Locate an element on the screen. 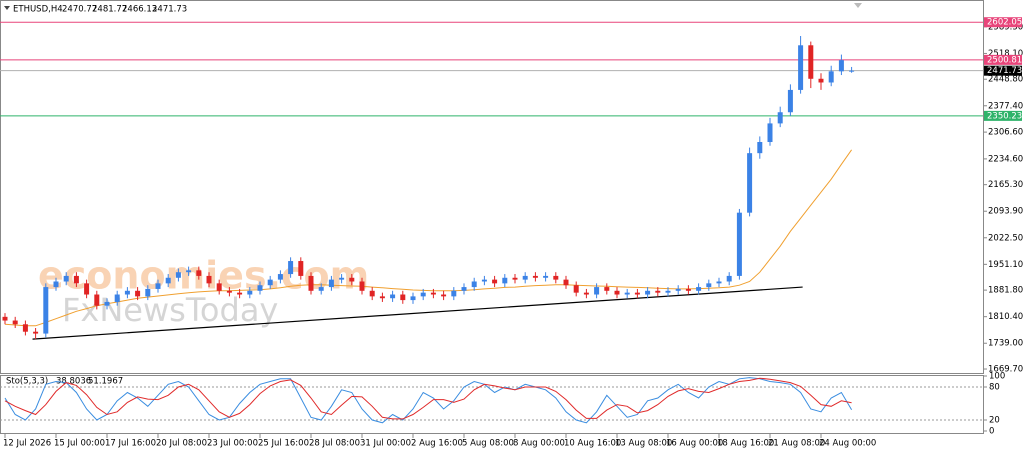  y-tick-label: 2306.60 is located at coordinates (1005, 133).